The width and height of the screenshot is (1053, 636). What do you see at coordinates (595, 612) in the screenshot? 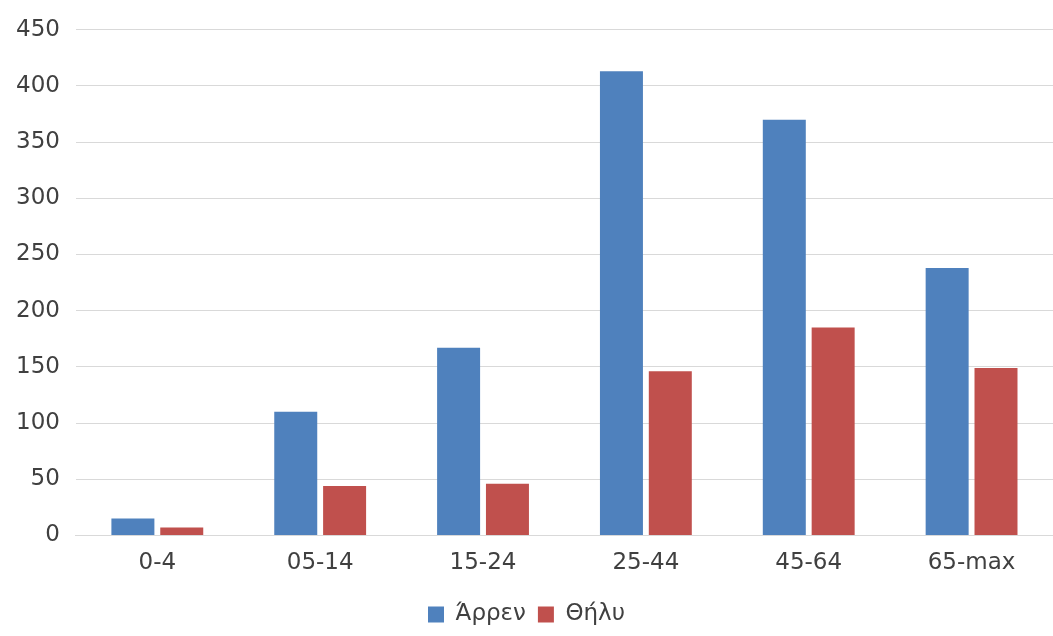
I see `legend-label: Θήλυ` at bounding box center [595, 612].